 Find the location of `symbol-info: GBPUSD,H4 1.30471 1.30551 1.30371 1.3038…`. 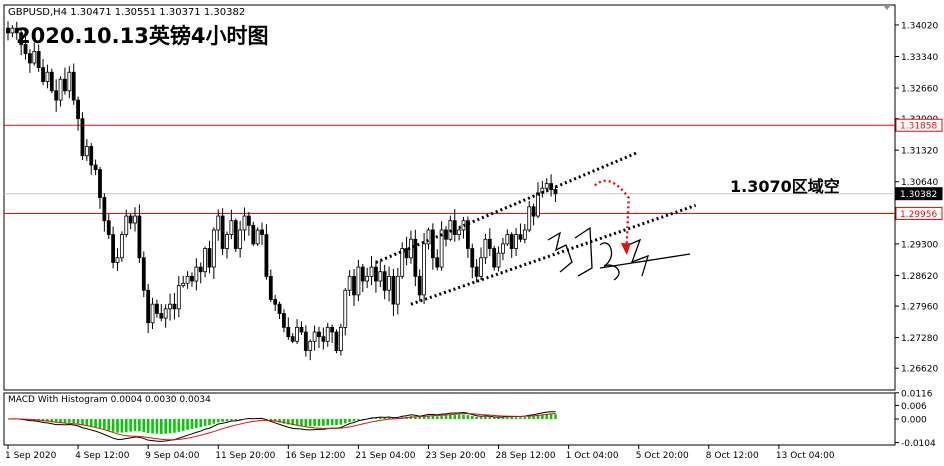

symbol-info: GBPUSD,H4 1.30471 1.30551 1.30371 1.3038… is located at coordinates (127, 12).